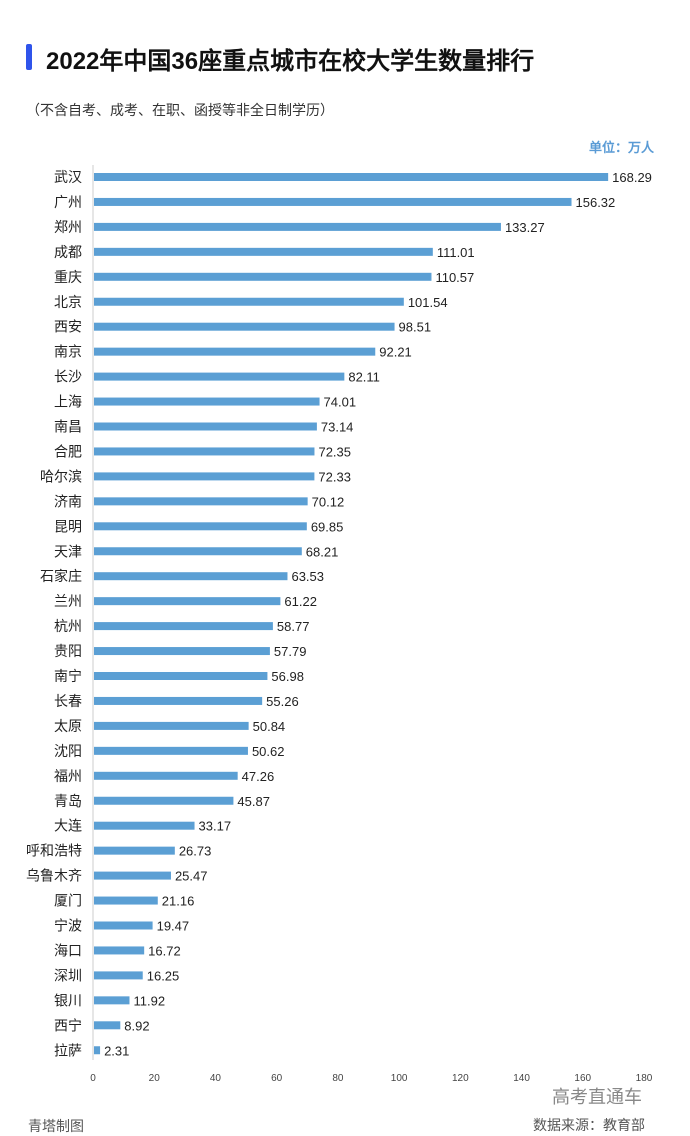 This screenshot has width=690, height=1136. What do you see at coordinates (337, 427) in the screenshot?
I see `data-label: 73.14` at bounding box center [337, 427].